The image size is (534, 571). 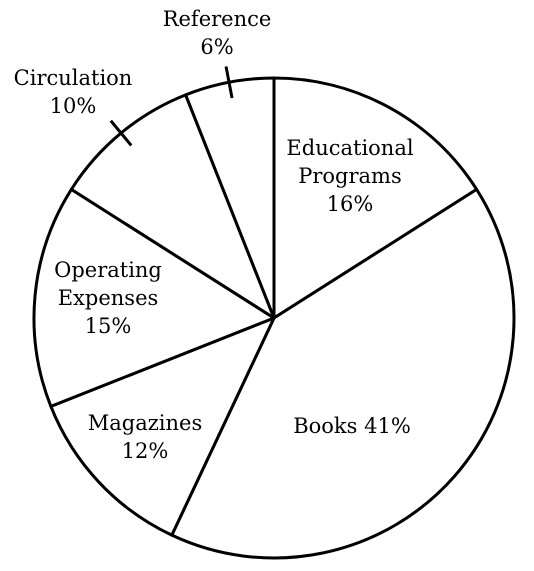 I want to click on slice-label-line: Books 41%, so click(x=352, y=426).